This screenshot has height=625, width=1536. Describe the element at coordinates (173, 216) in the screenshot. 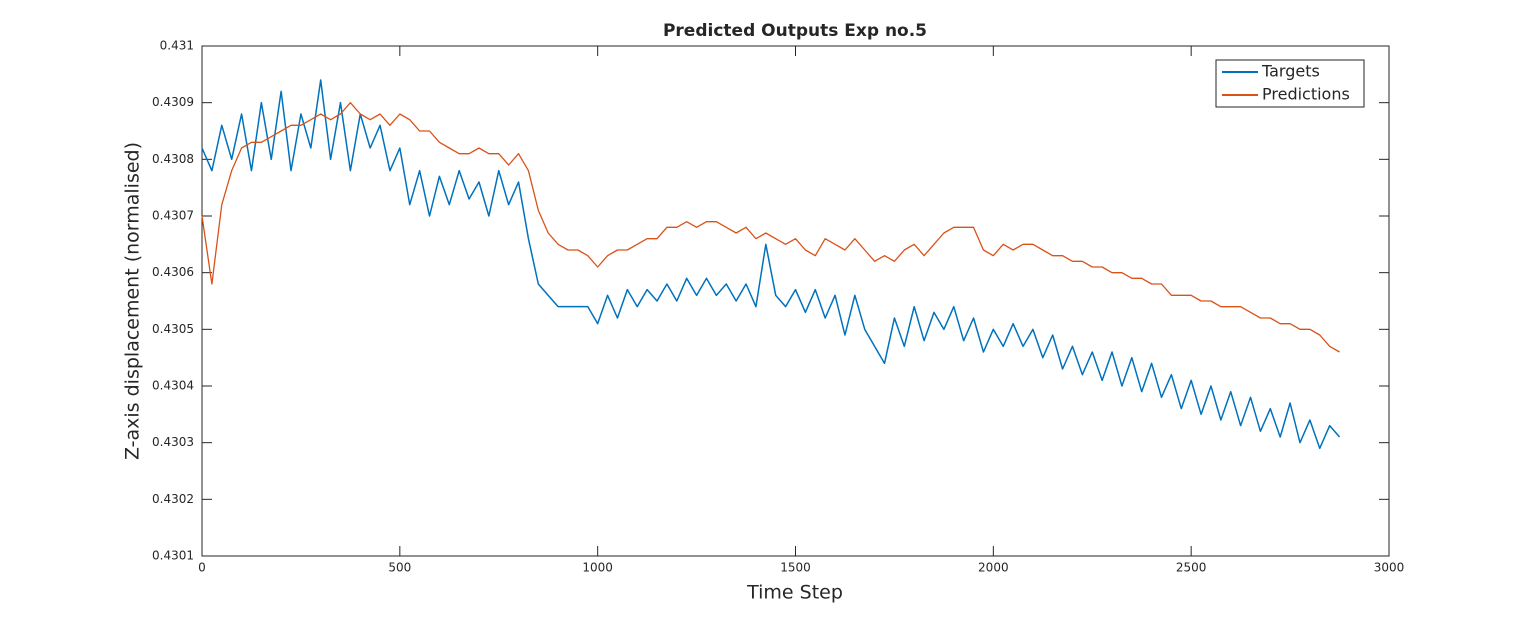

I see `y-tick-label: 0.4307` at that location.